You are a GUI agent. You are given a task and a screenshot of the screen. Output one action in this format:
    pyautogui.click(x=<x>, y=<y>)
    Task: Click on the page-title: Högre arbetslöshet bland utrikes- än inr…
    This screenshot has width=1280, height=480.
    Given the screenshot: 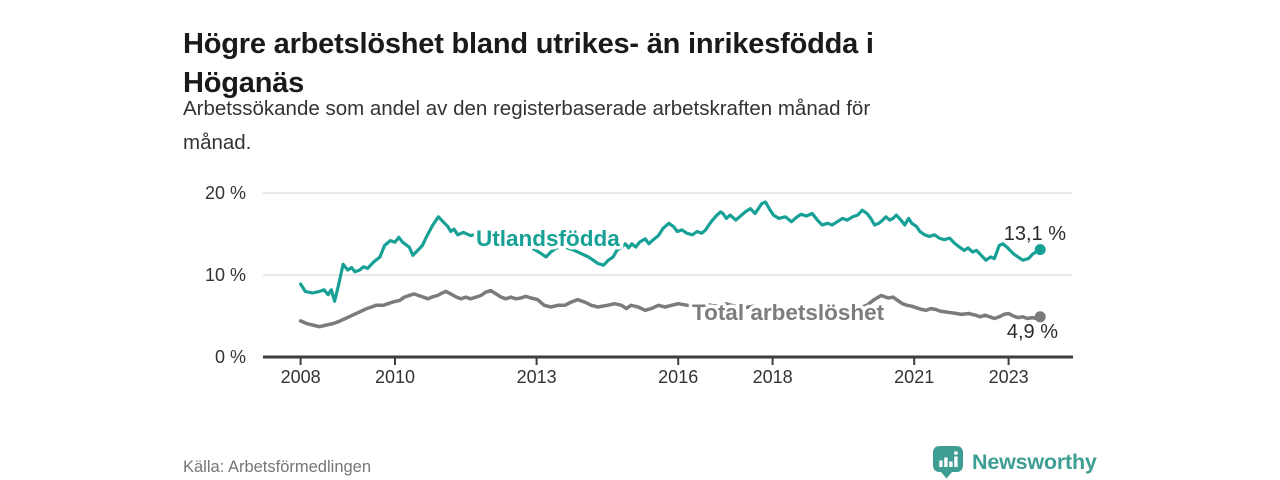 What is the action you would take?
    pyautogui.click(x=673, y=64)
    